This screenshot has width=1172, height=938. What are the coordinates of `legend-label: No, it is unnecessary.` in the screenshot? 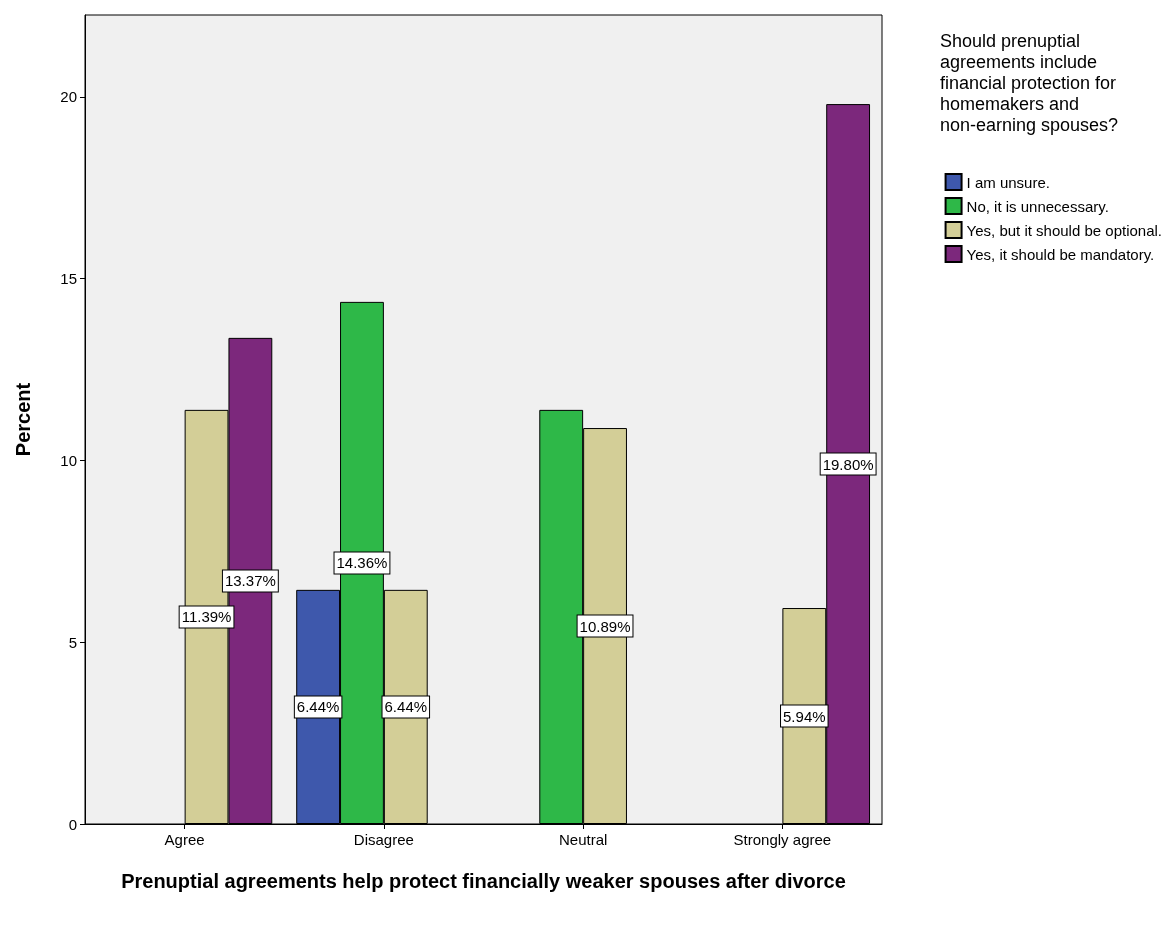 It's located at (1037, 206).